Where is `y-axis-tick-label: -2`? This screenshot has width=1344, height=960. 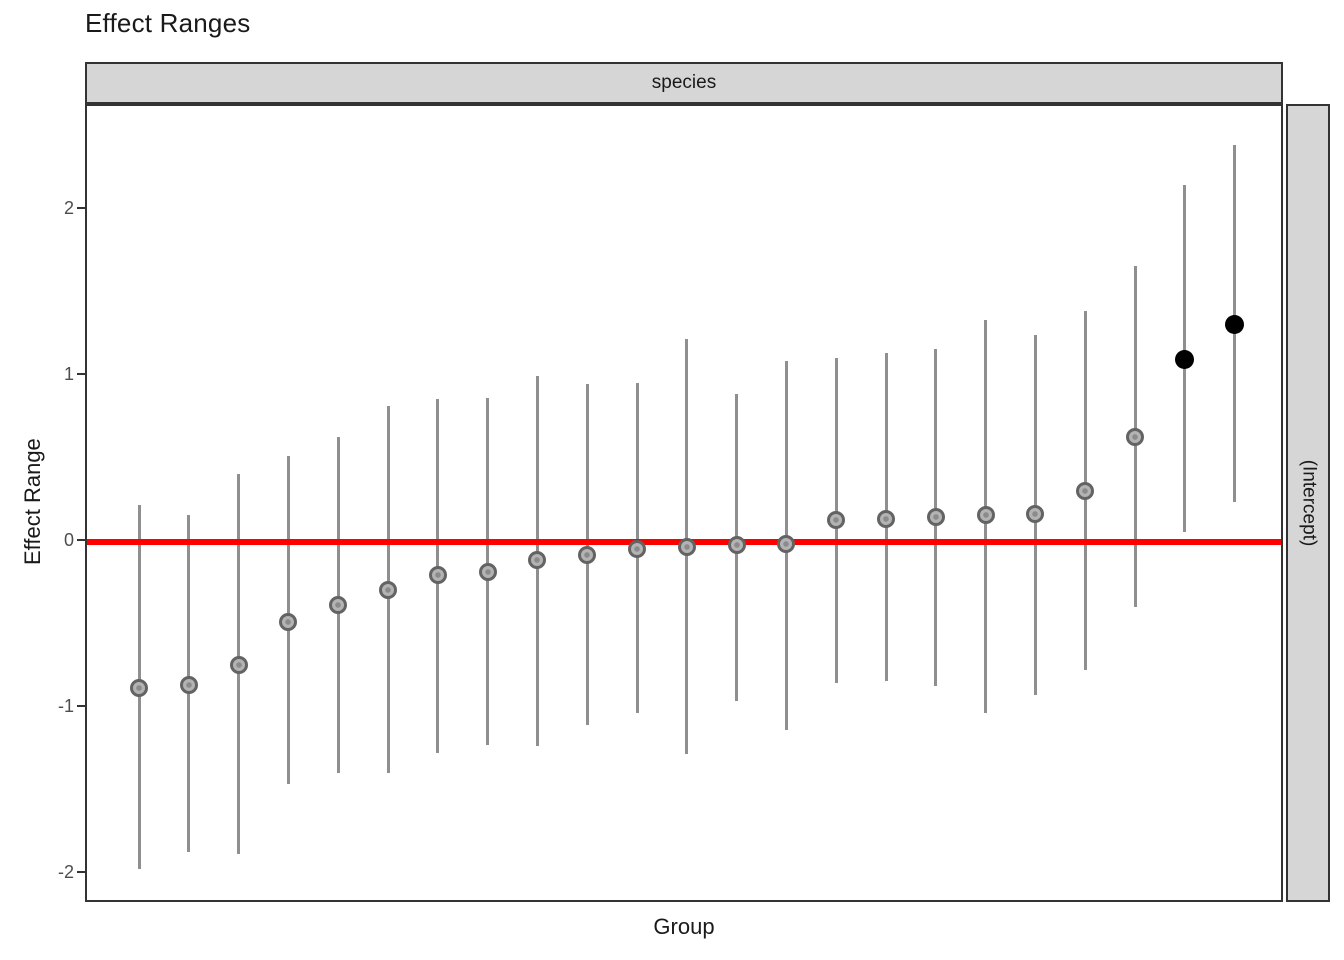
y-axis-tick-label: -2 is located at coordinates (65, 872).